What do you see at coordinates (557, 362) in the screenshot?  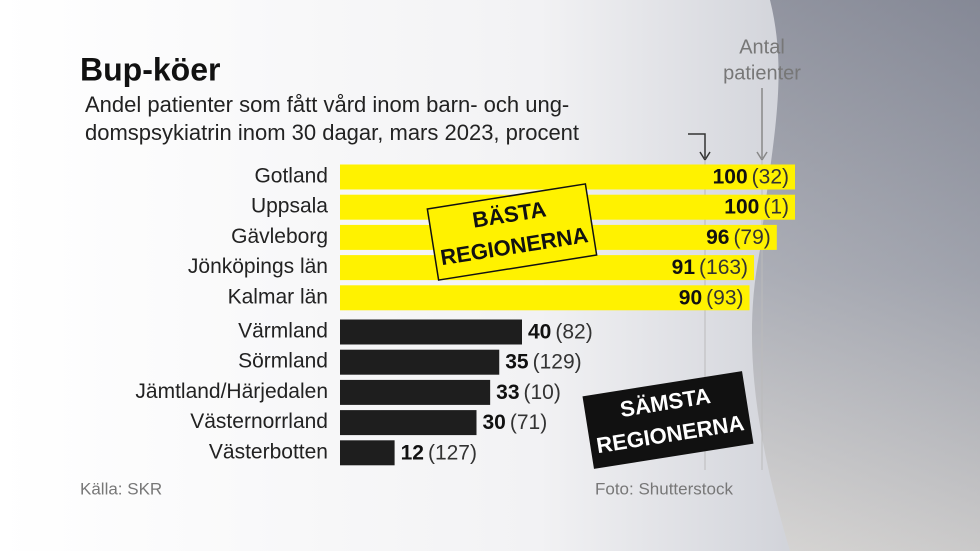 I see `patient-label: (129)` at bounding box center [557, 362].